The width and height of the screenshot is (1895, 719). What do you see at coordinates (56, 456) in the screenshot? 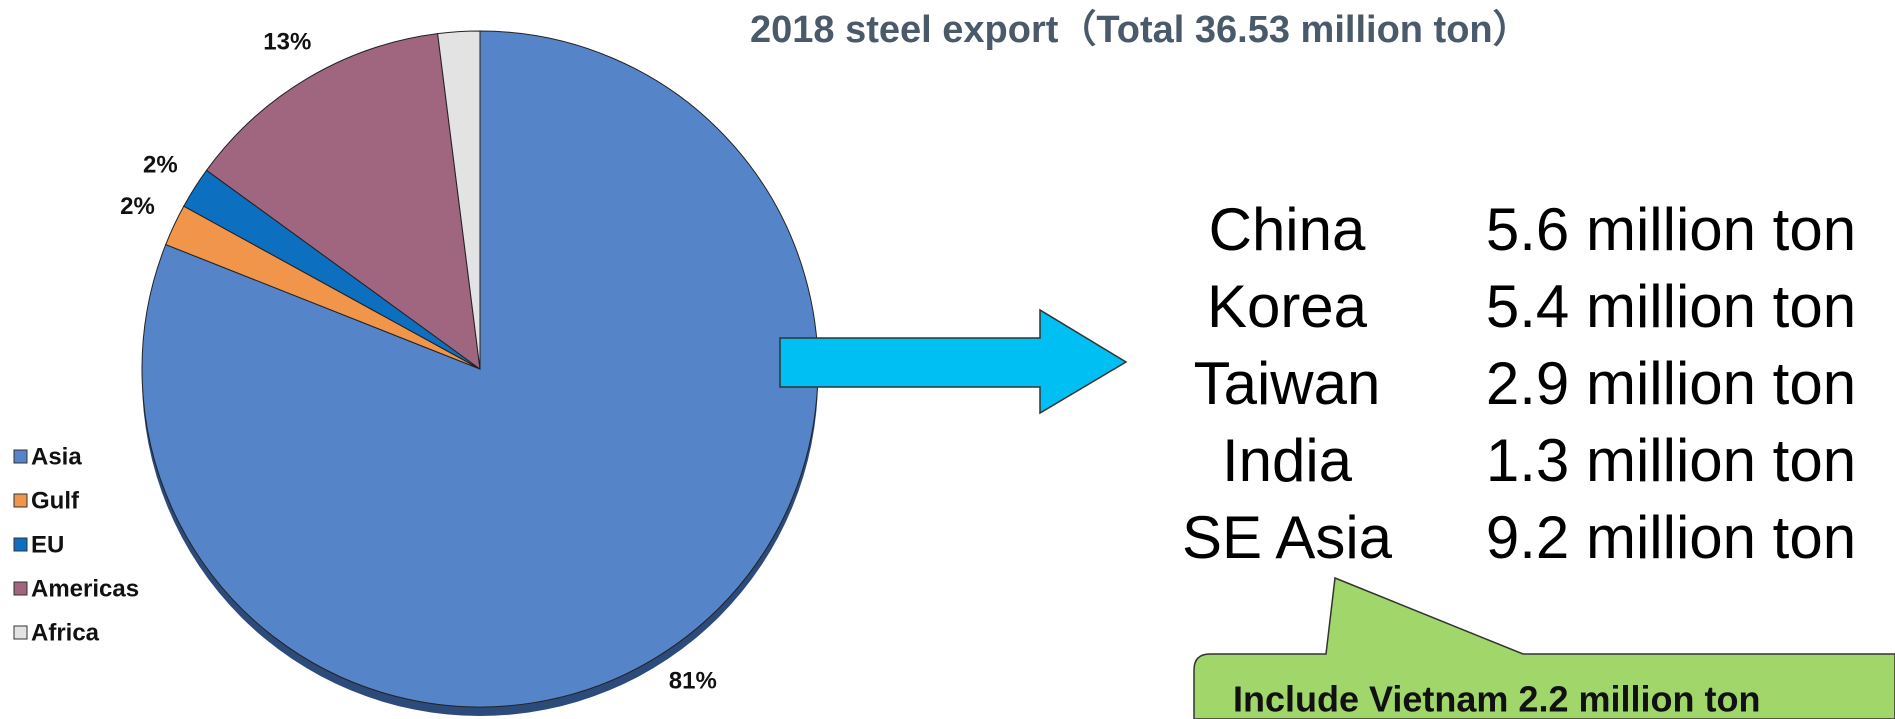
I see `legend-label: Asia` at bounding box center [56, 456].